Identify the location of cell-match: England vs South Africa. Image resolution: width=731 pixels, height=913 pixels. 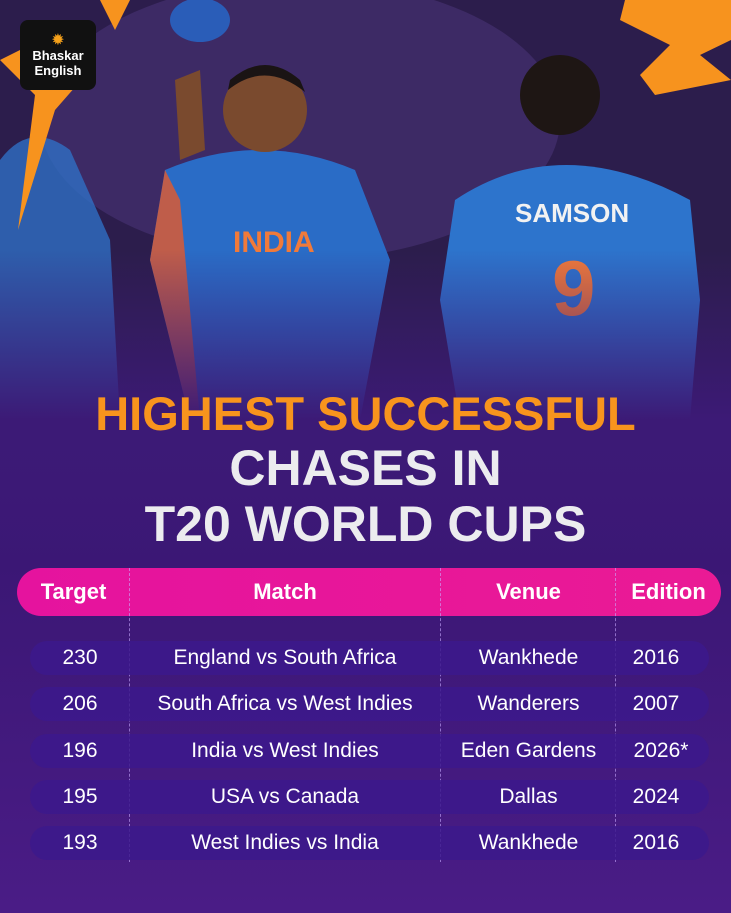
(285, 657).